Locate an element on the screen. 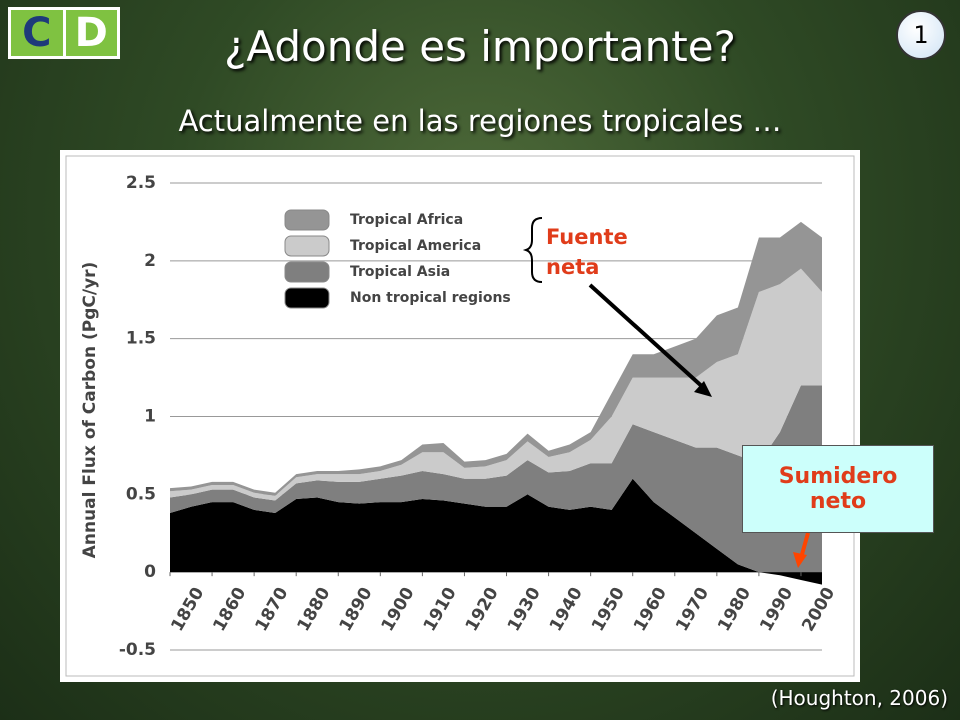 The height and width of the screenshot is (720, 960). y-tick-label: 1.5 is located at coordinates (141, 339).